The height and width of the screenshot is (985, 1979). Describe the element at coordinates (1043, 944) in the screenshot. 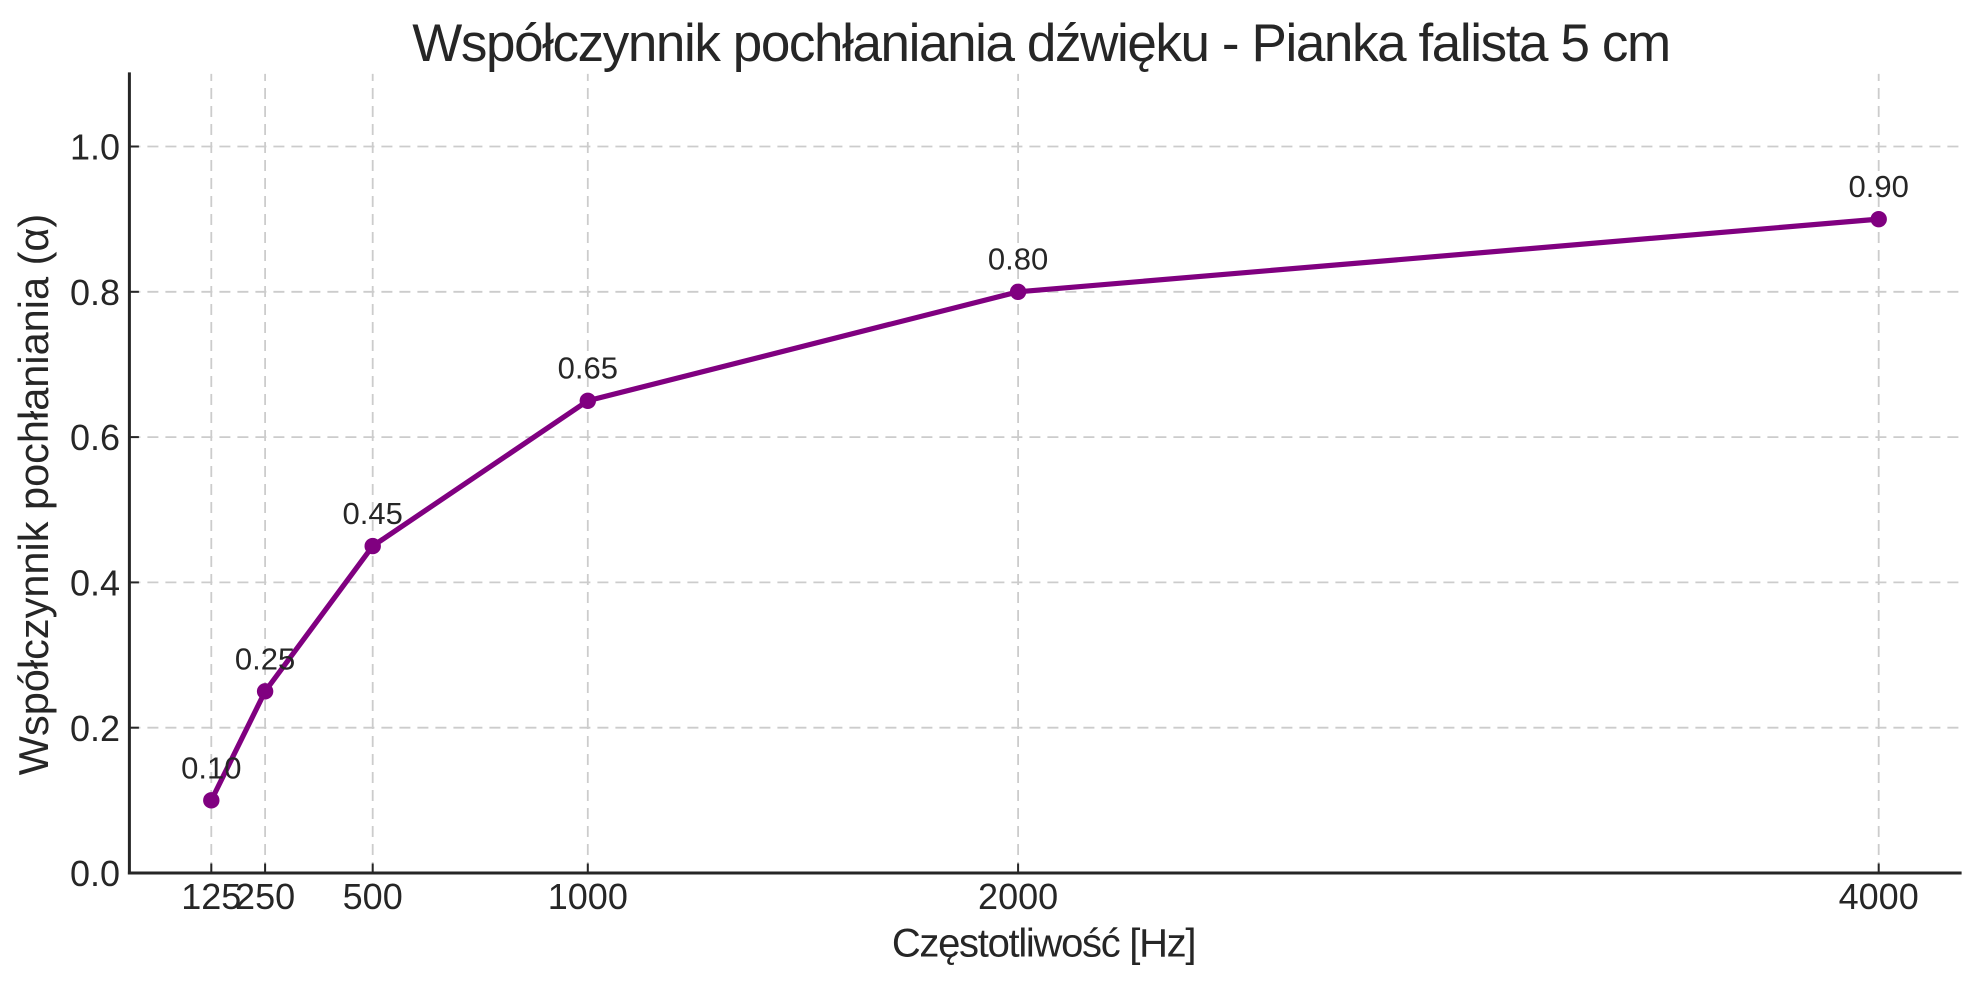

I see `svg-text: Częstotliwość [Hz]` at that location.